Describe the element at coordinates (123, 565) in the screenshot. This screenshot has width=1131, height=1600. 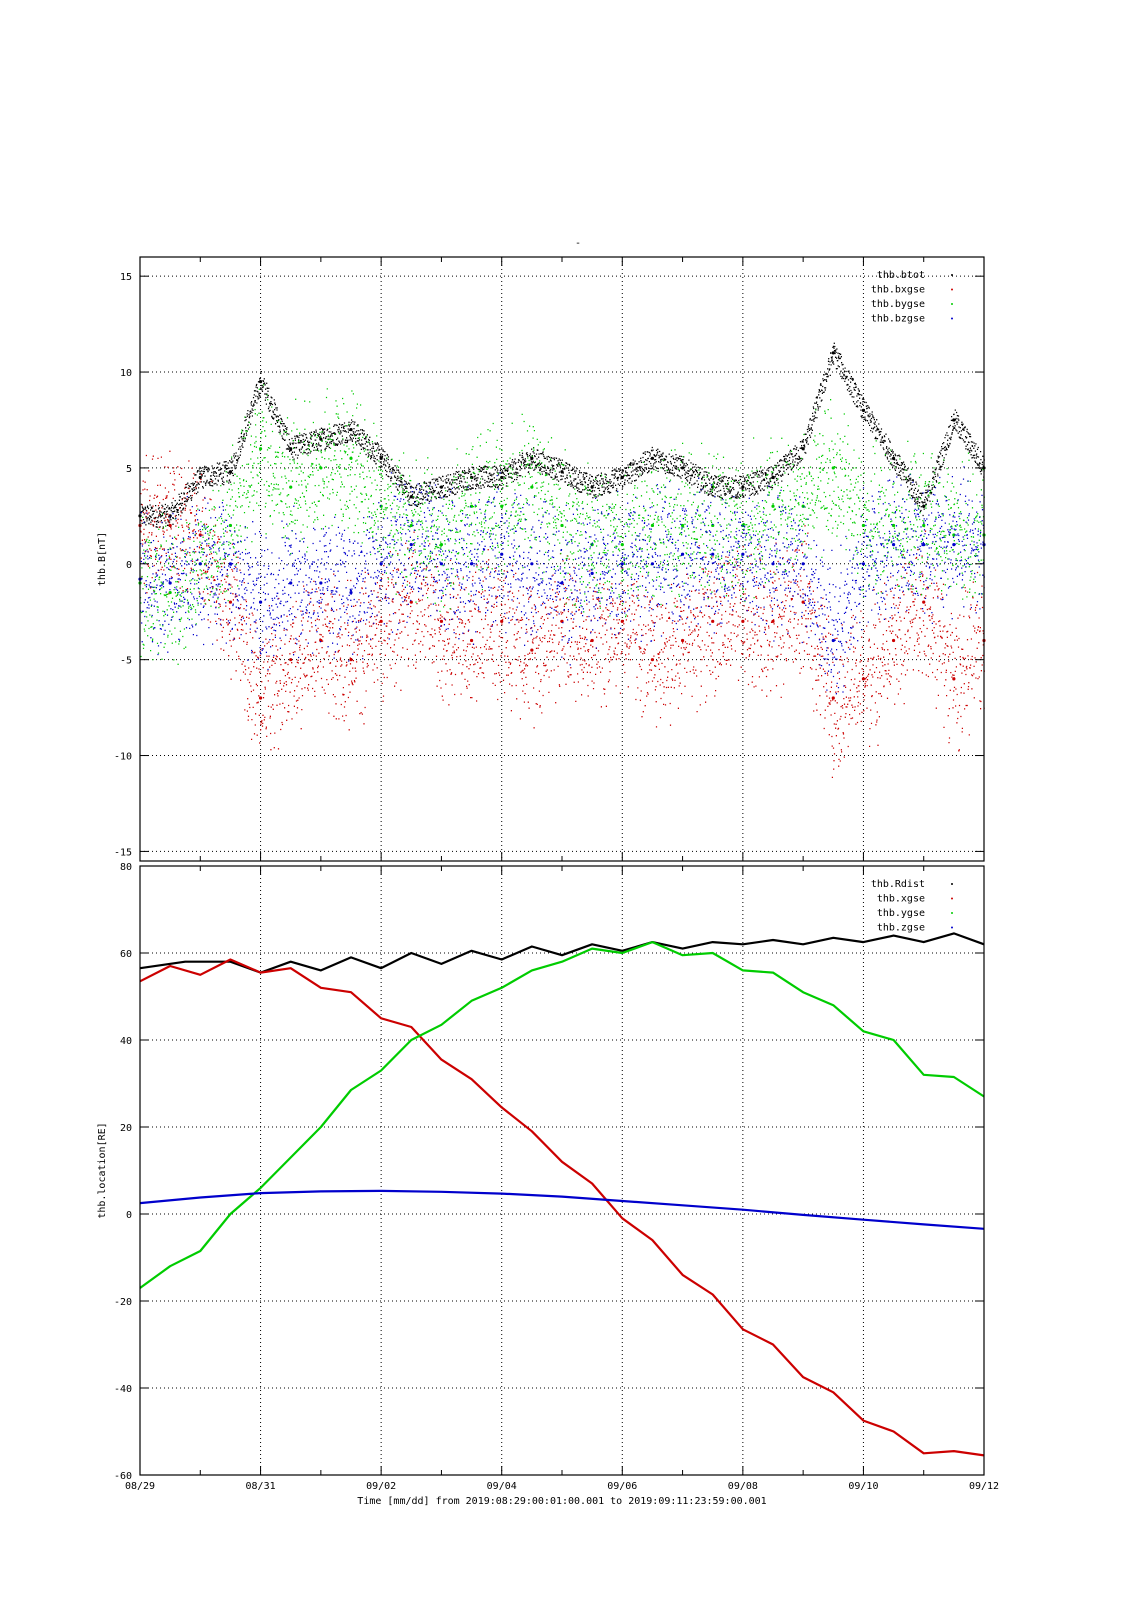
I see `panel1-y-tick-labels: -15 -10 -5 0 5 10 15` at that location.